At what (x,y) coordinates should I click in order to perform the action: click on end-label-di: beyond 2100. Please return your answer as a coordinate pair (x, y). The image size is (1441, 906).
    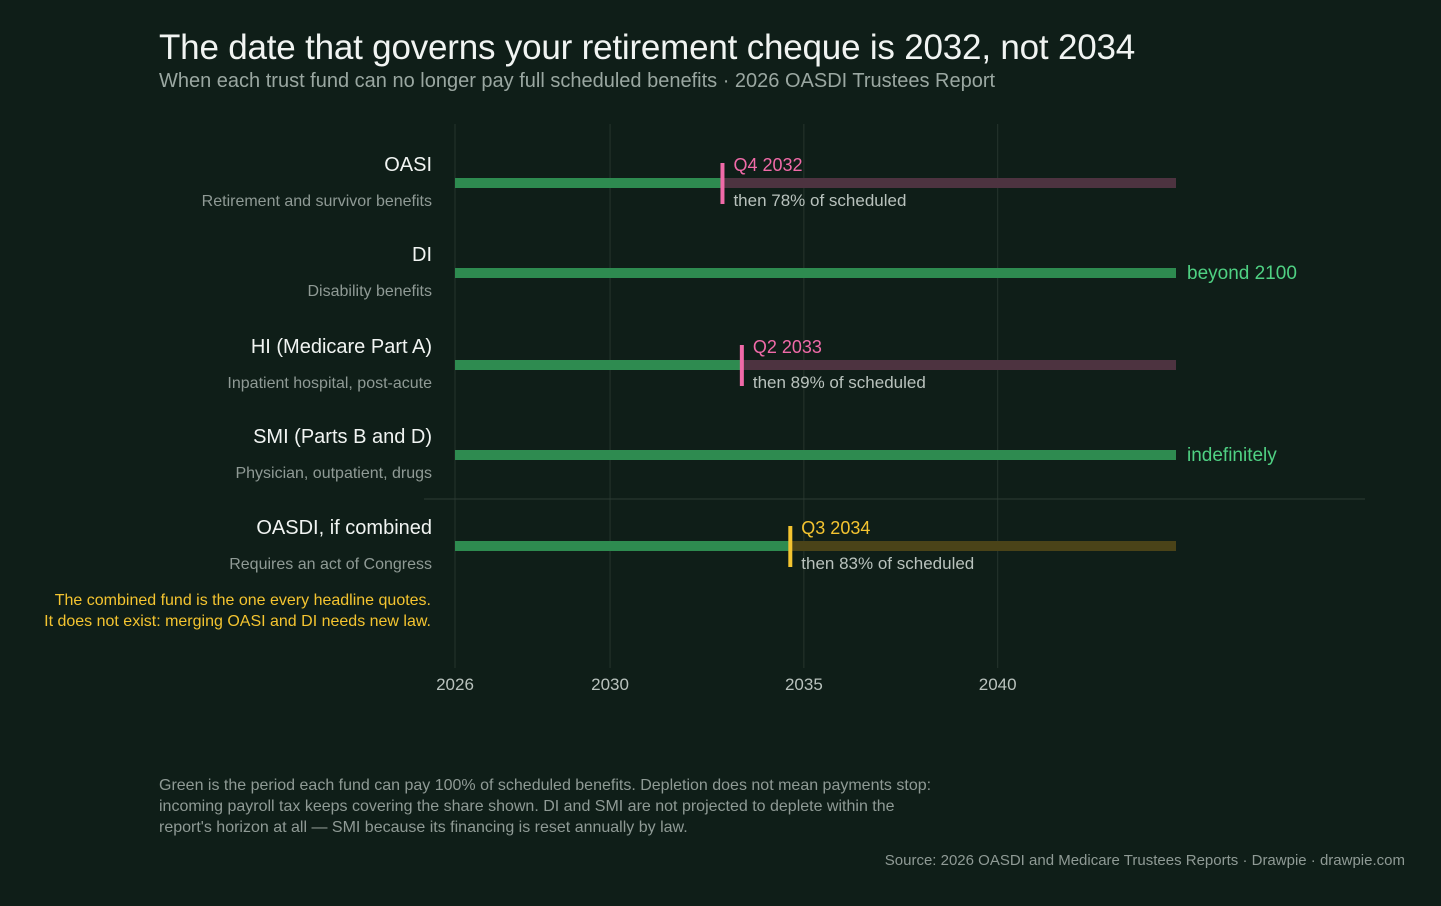
    Looking at the image, I should click on (1242, 273).